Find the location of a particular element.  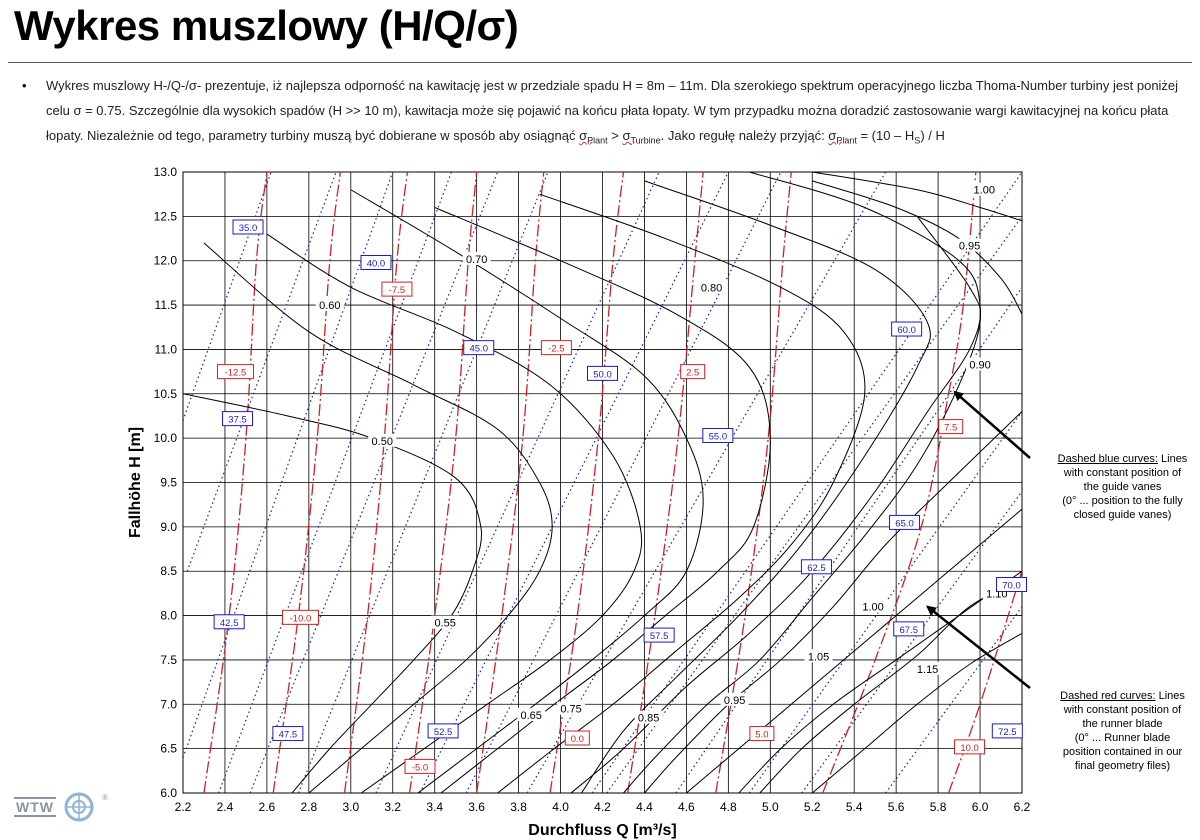

annotation-arrow is located at coordinates (978, 647).